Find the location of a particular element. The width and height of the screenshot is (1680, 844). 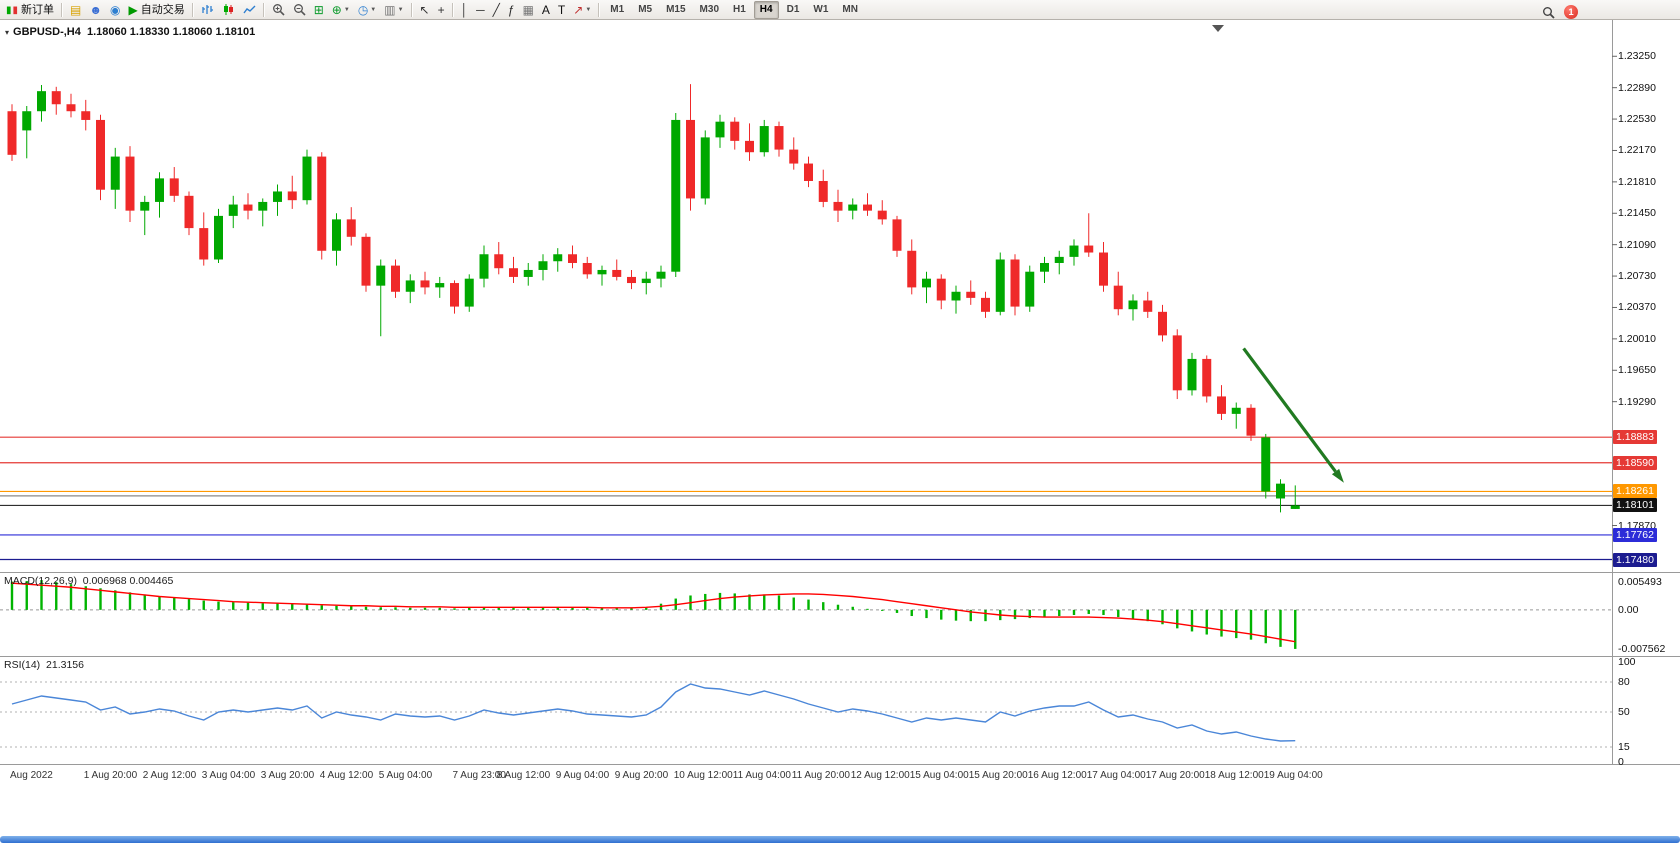

text-label-button: T is located at coordinates (561, 10).